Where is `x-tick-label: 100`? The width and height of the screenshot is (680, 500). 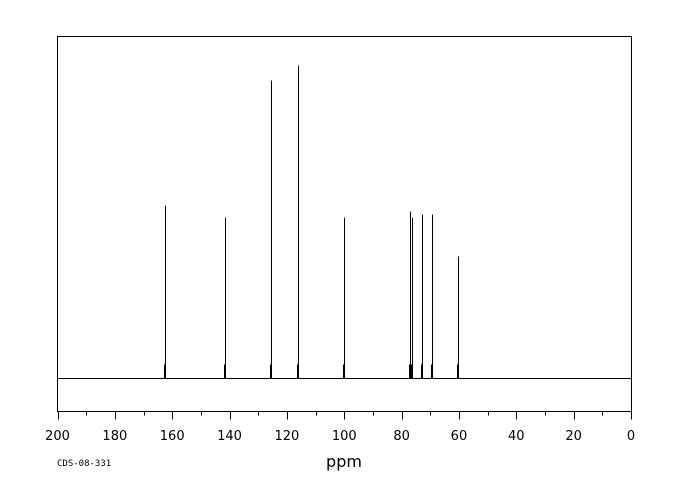
x-tick-label: 100 is located at coordinates (344, 436).